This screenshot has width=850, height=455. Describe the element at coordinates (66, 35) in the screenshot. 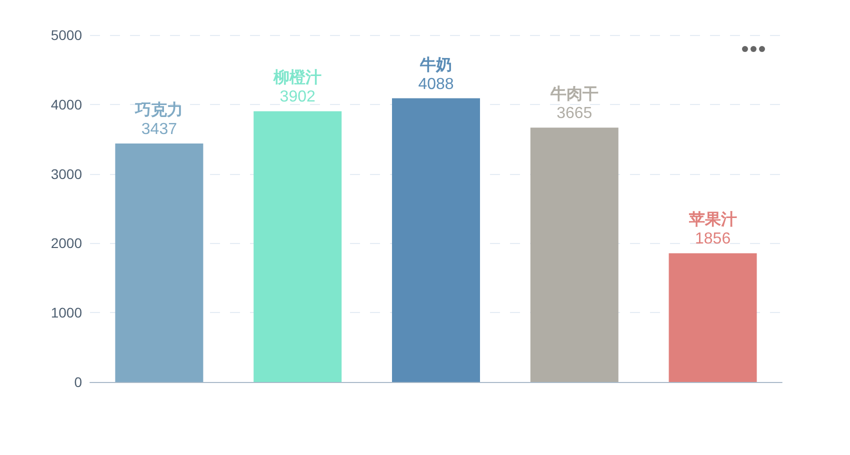

I see `y-tick-label: 5000` at that location.